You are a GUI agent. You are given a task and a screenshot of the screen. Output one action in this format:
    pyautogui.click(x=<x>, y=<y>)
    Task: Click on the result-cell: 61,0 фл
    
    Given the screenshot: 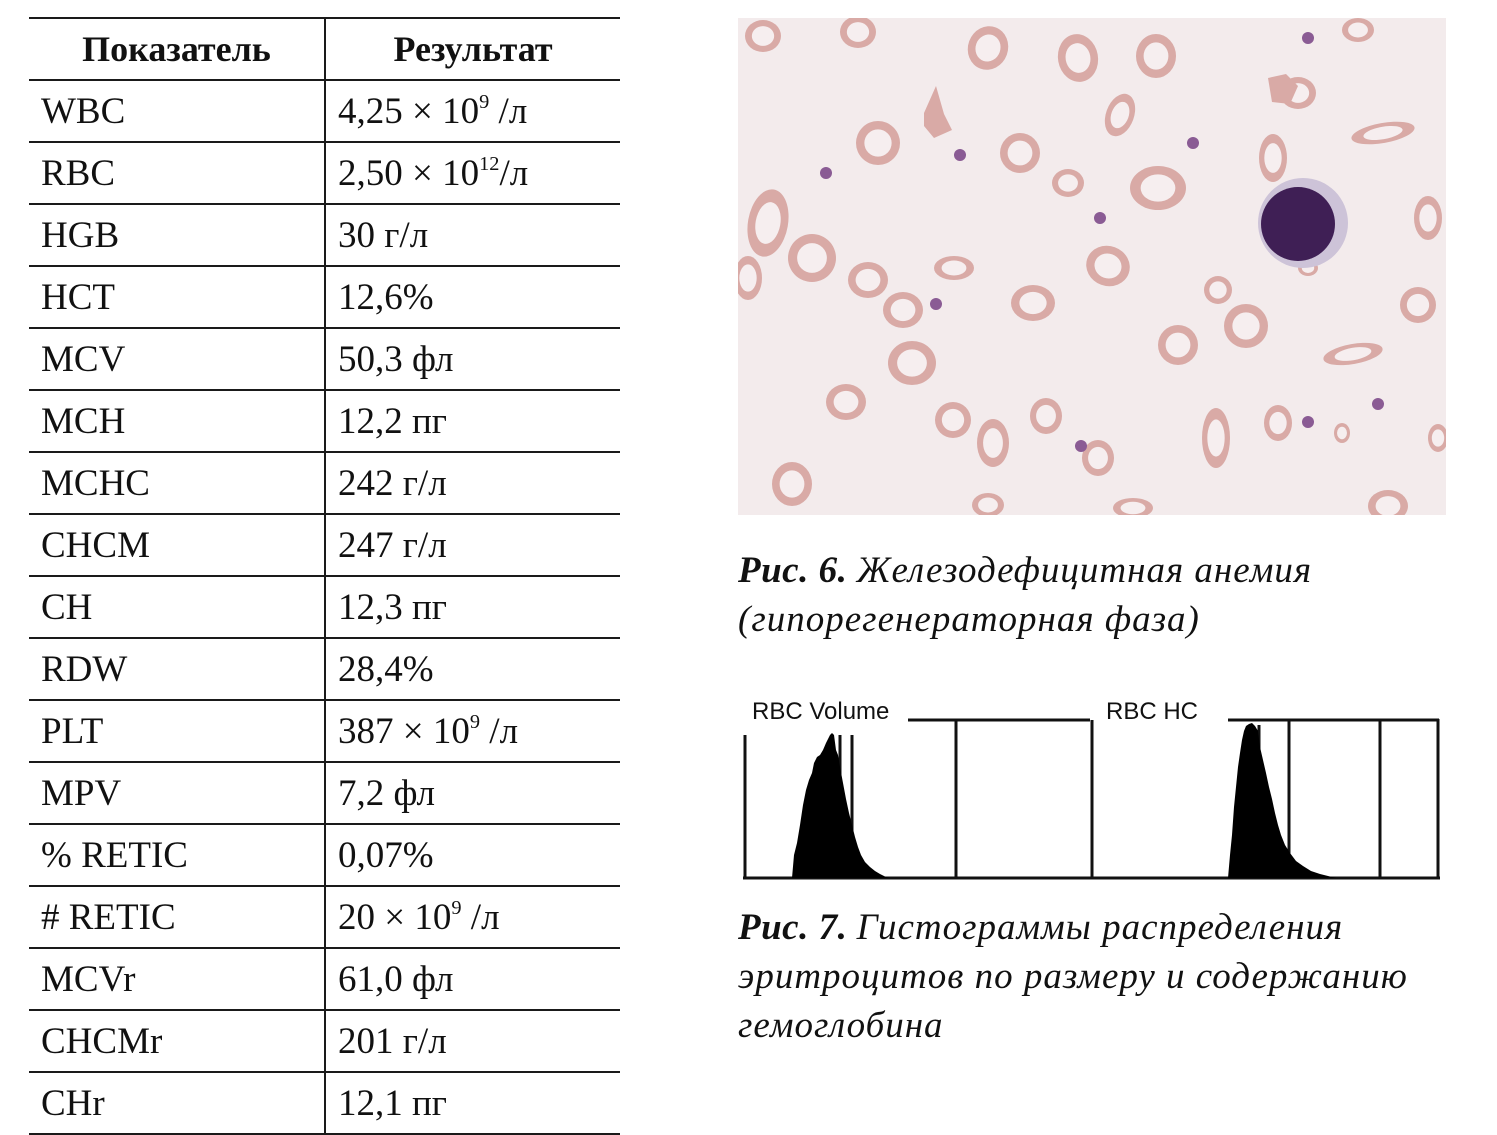 What is the action you would take?
    pyautogui.click(x=472, y=979)
    